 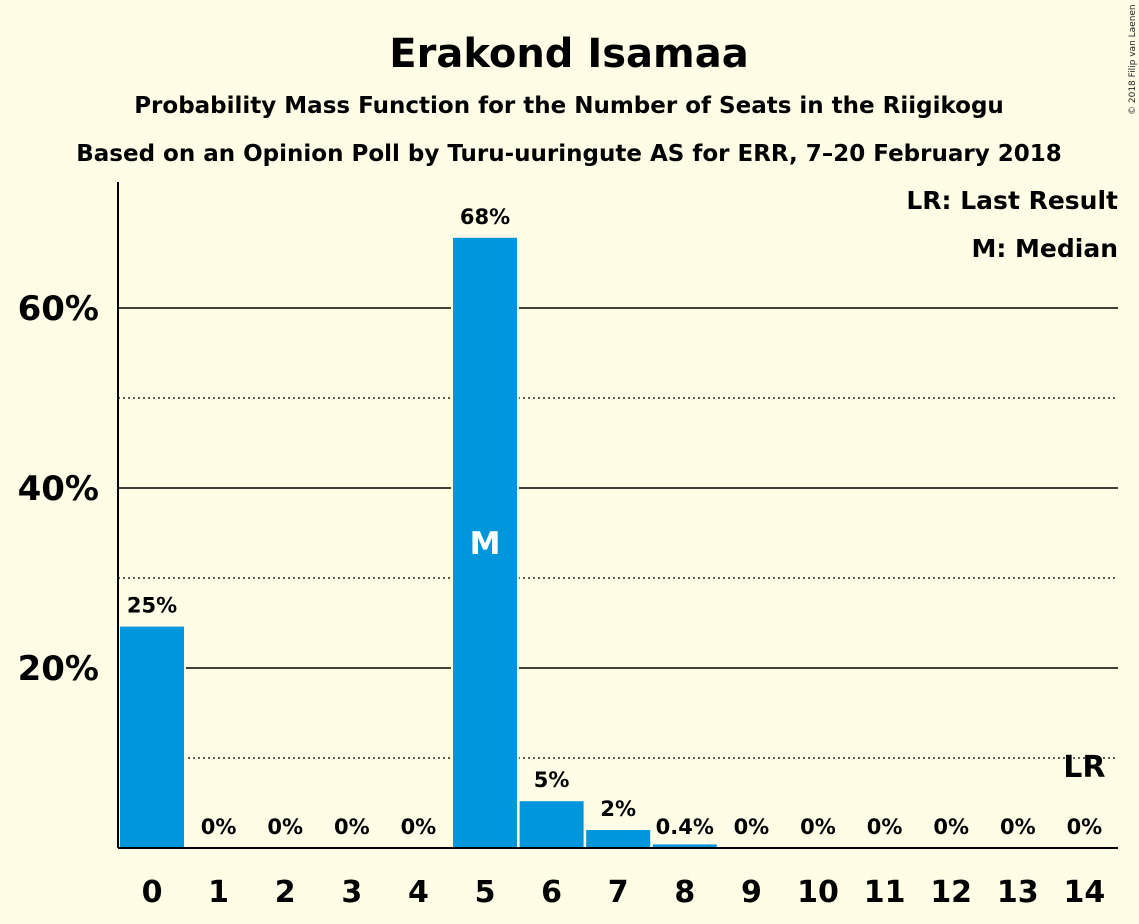 What do you see at coordinates (418, 892) in the screenshot?
I see `x-tick-label: 4` at bounding box center [418, 892].